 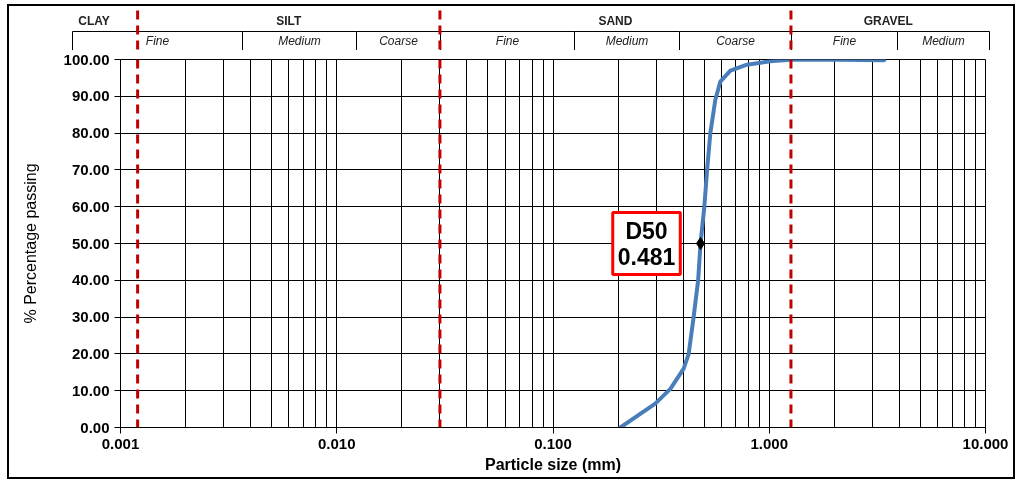 What do you see at coordinates (94, 20) in the screenshot?
I see `text: CLAY` at bounding box center [94, 20].